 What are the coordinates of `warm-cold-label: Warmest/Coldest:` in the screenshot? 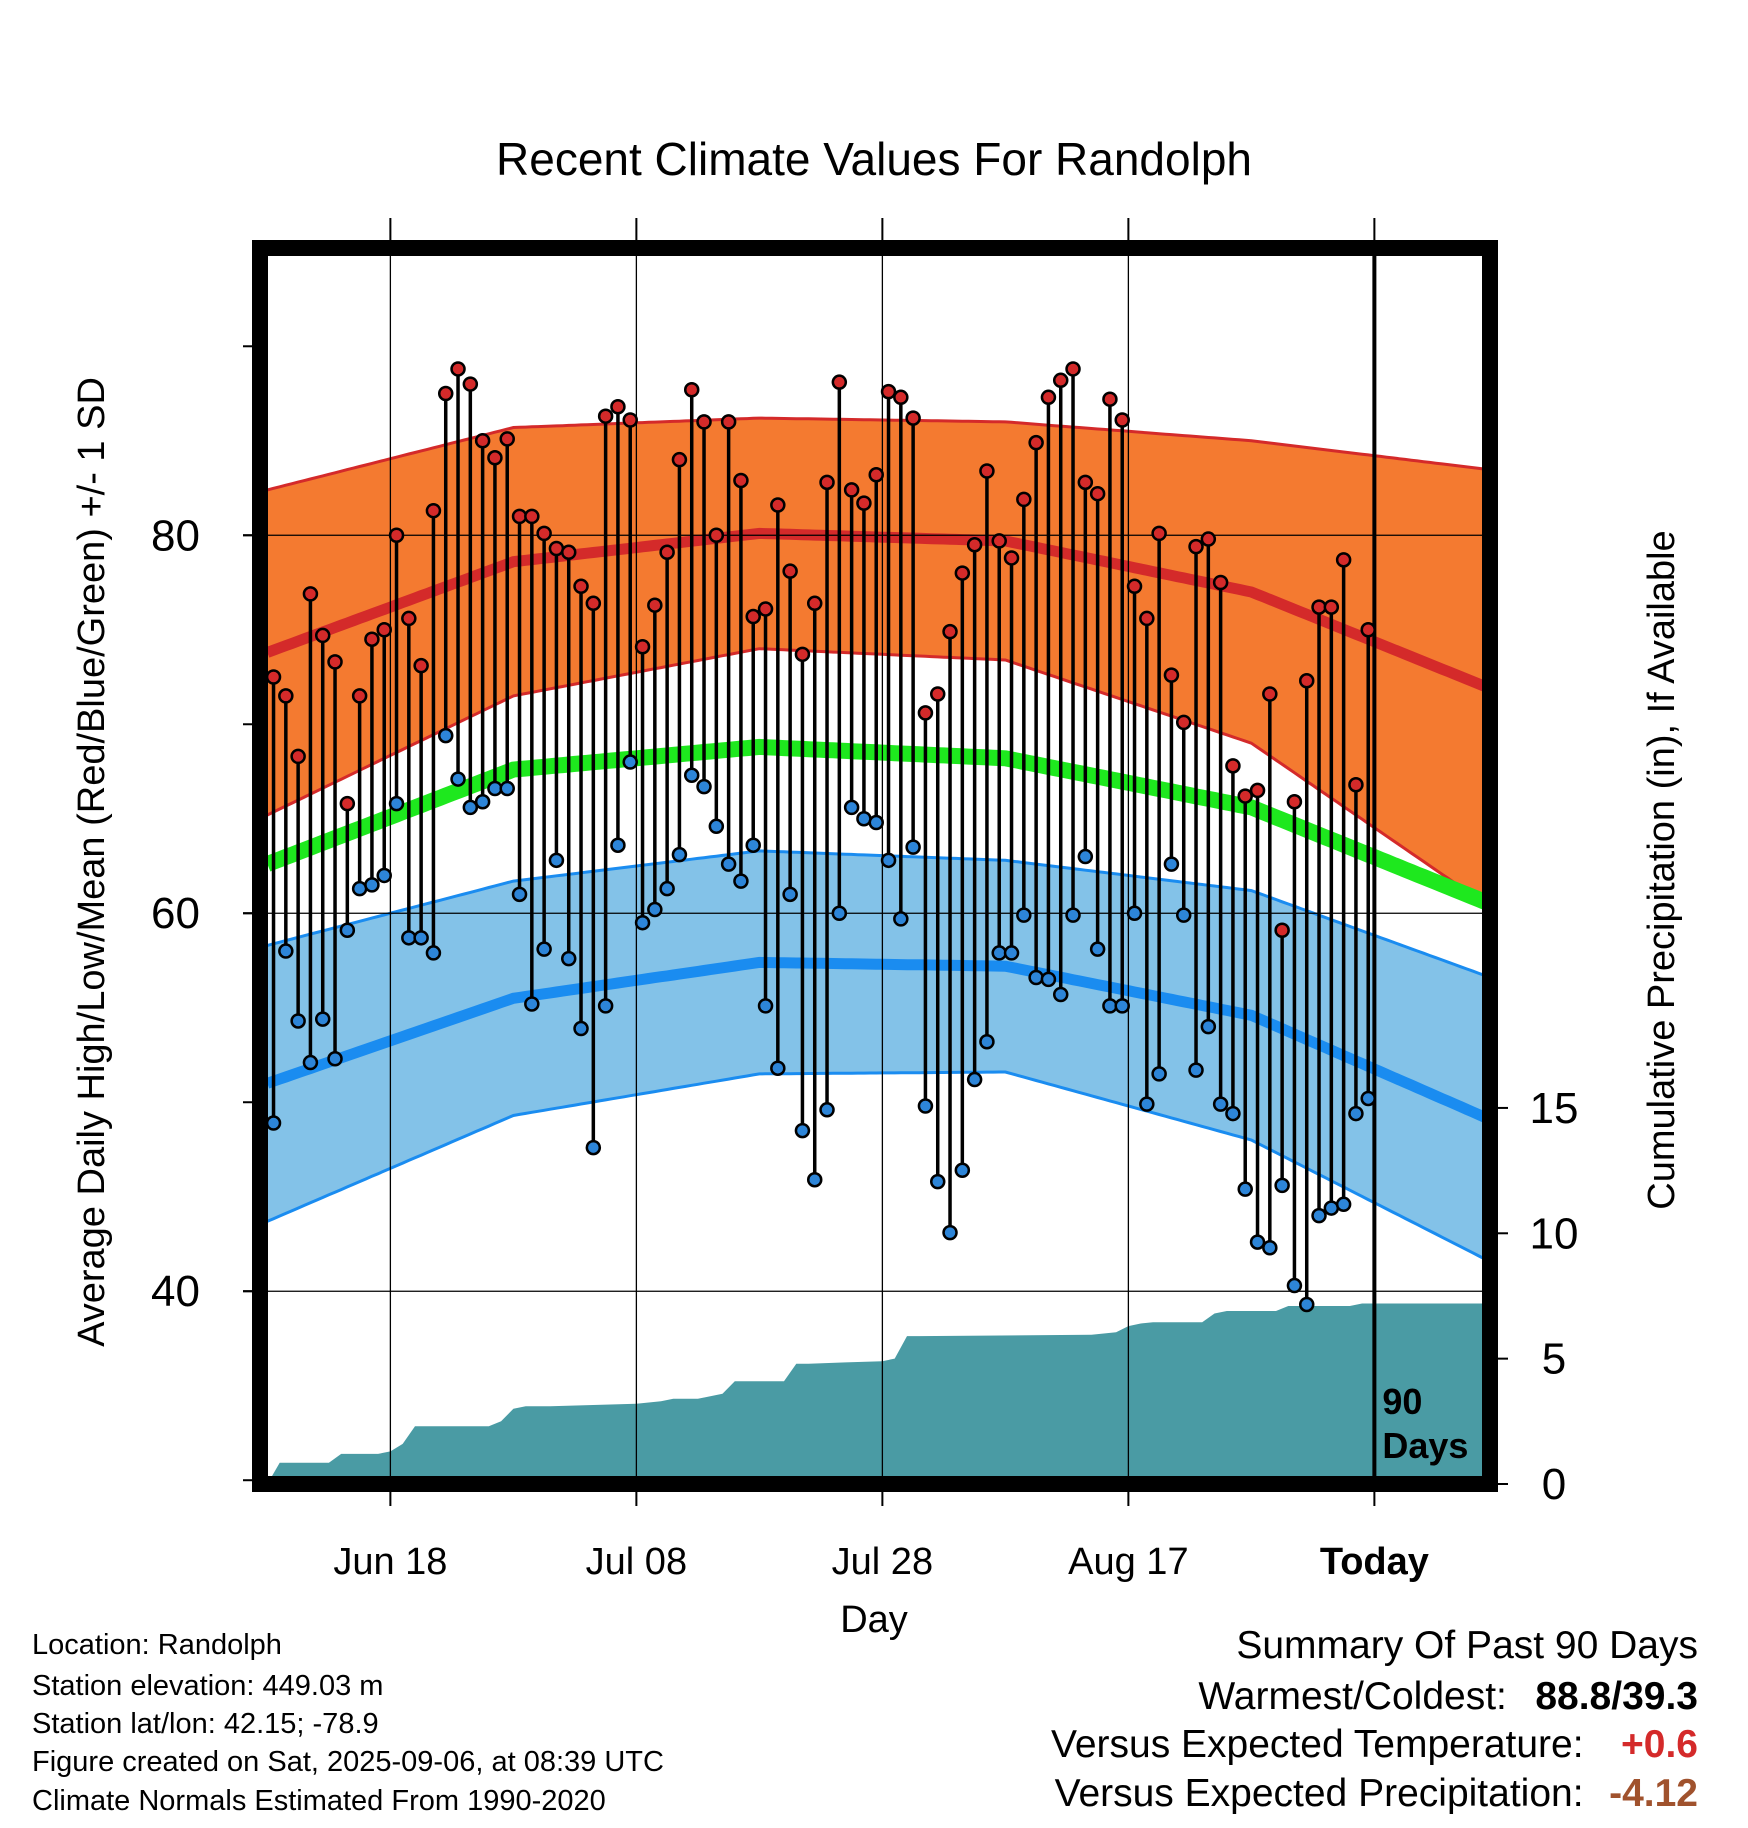 It's located at (1352, 1696).